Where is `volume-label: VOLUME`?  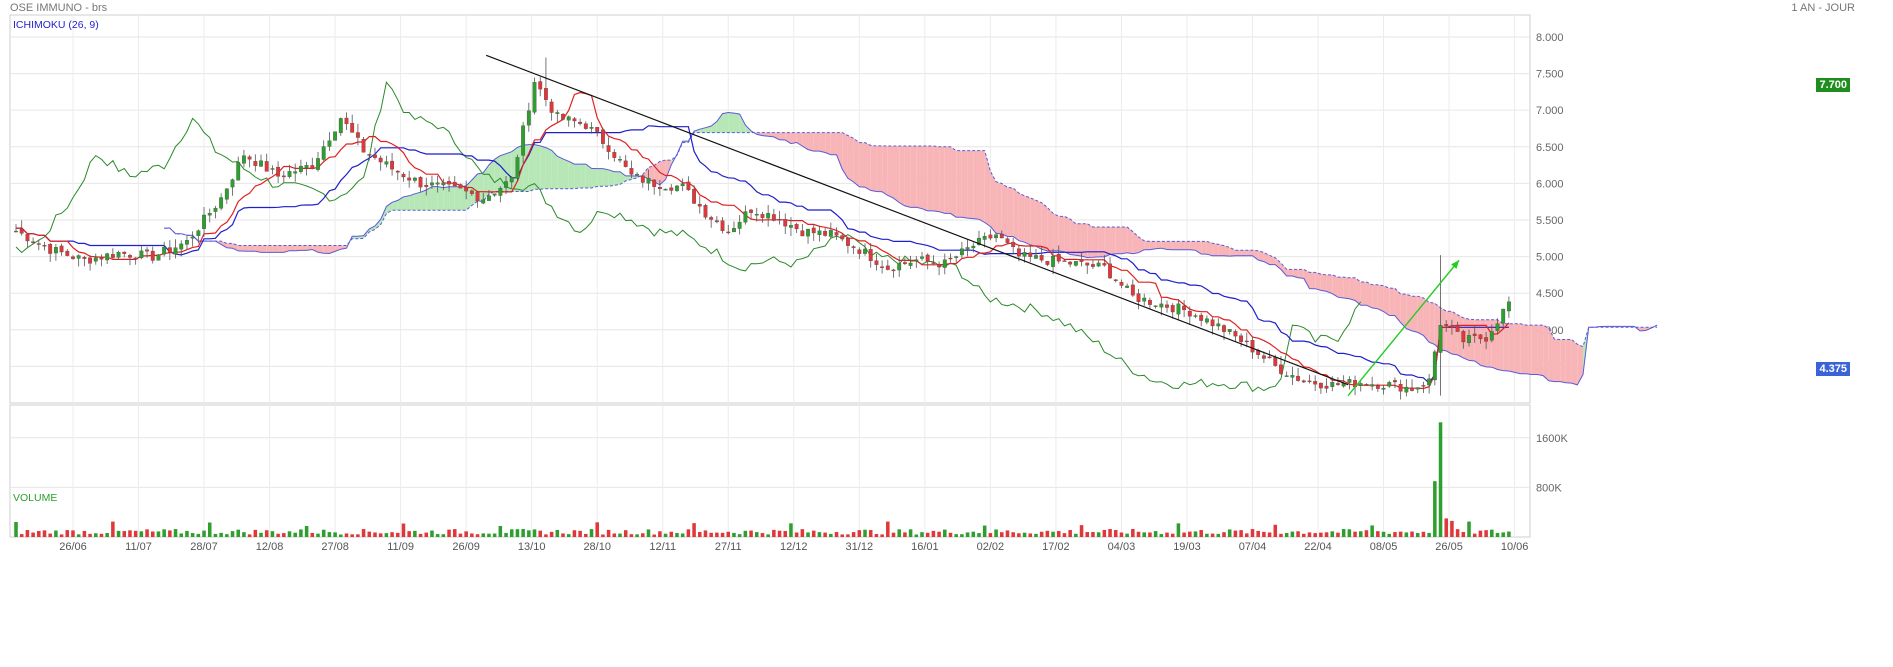 volume-label: VOLUME is located at coordinates (35, 498).